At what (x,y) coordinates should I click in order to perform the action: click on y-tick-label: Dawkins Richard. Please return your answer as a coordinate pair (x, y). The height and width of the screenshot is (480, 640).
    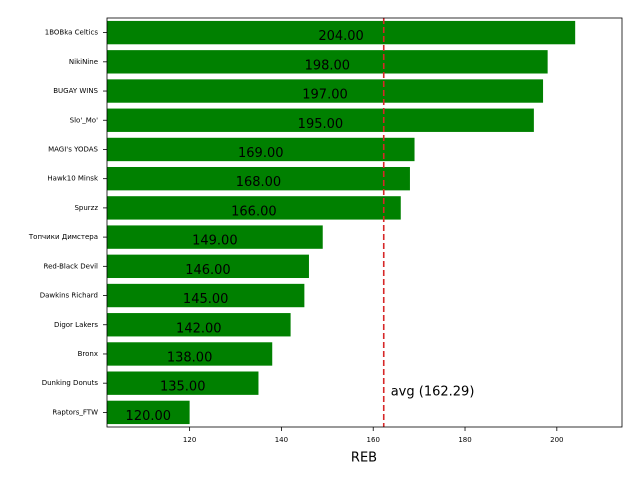
    Looking at the image, I should click on (69, 296).